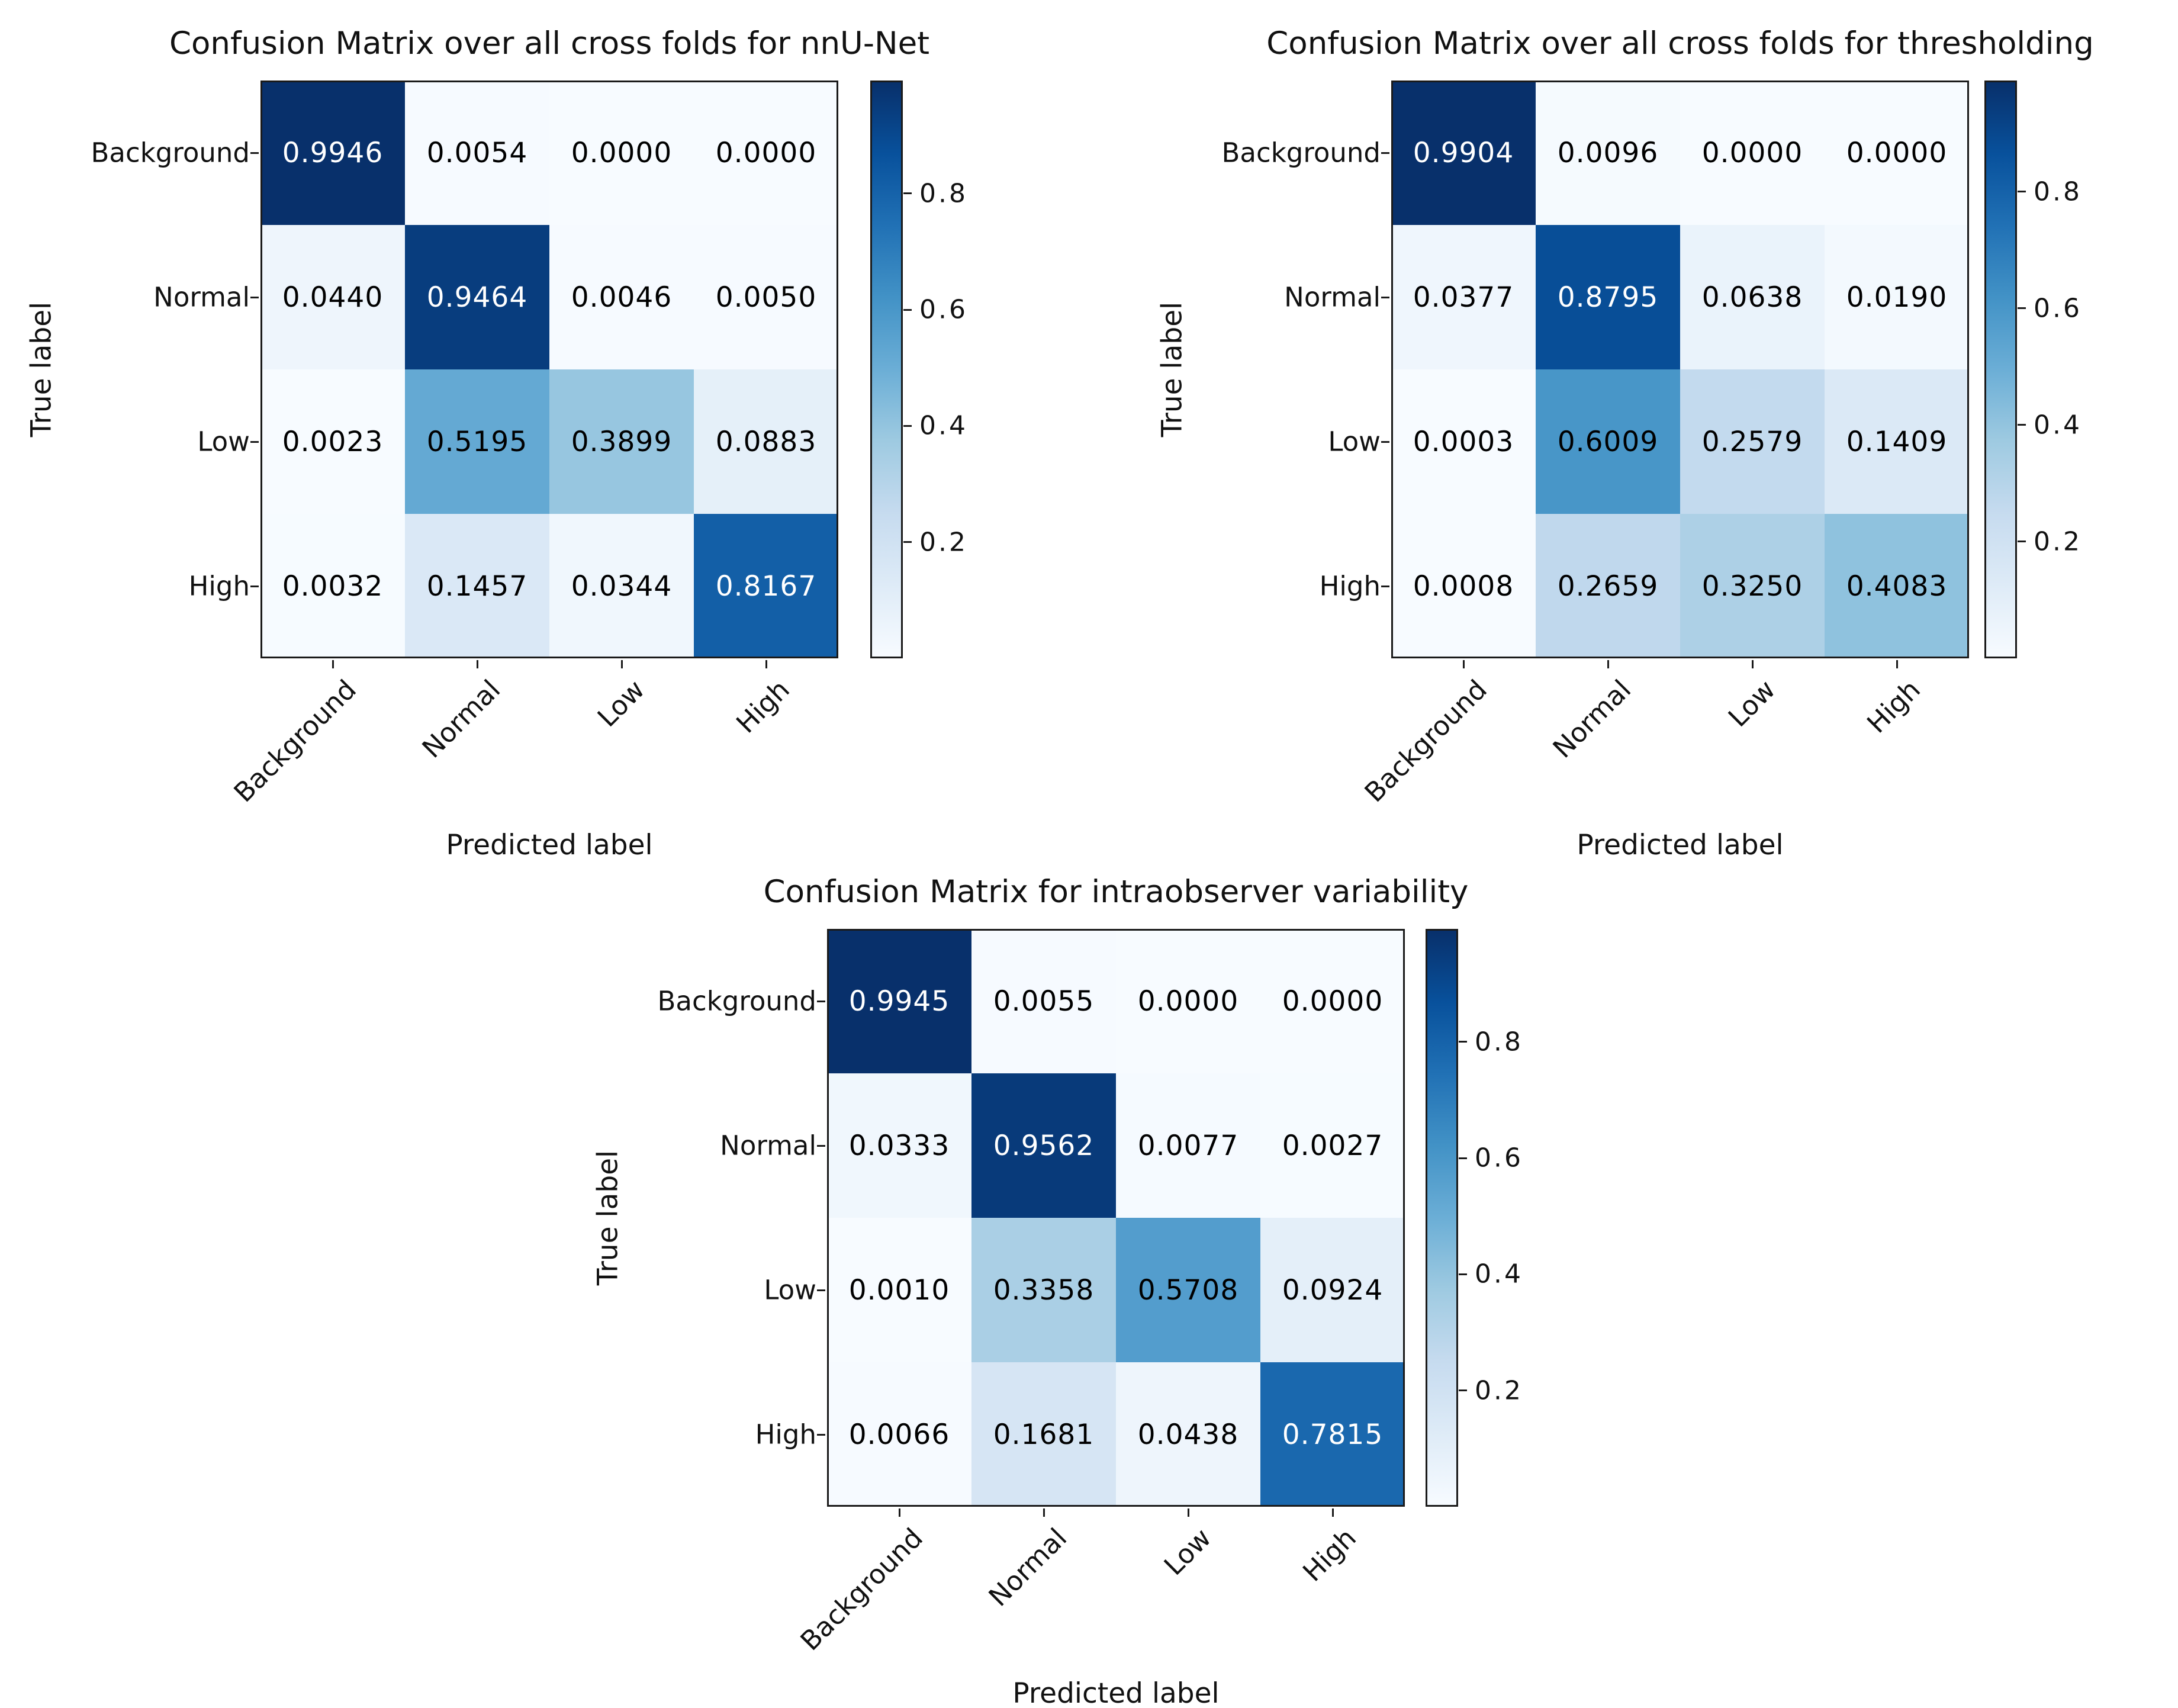 Image resolution: width=2178 pixels, height=1708 pixels. What do you see at coordinates (332, 586) in the screenshot?
I see `heatmap-cell: 0.0032` at bounding box center [332, 586].